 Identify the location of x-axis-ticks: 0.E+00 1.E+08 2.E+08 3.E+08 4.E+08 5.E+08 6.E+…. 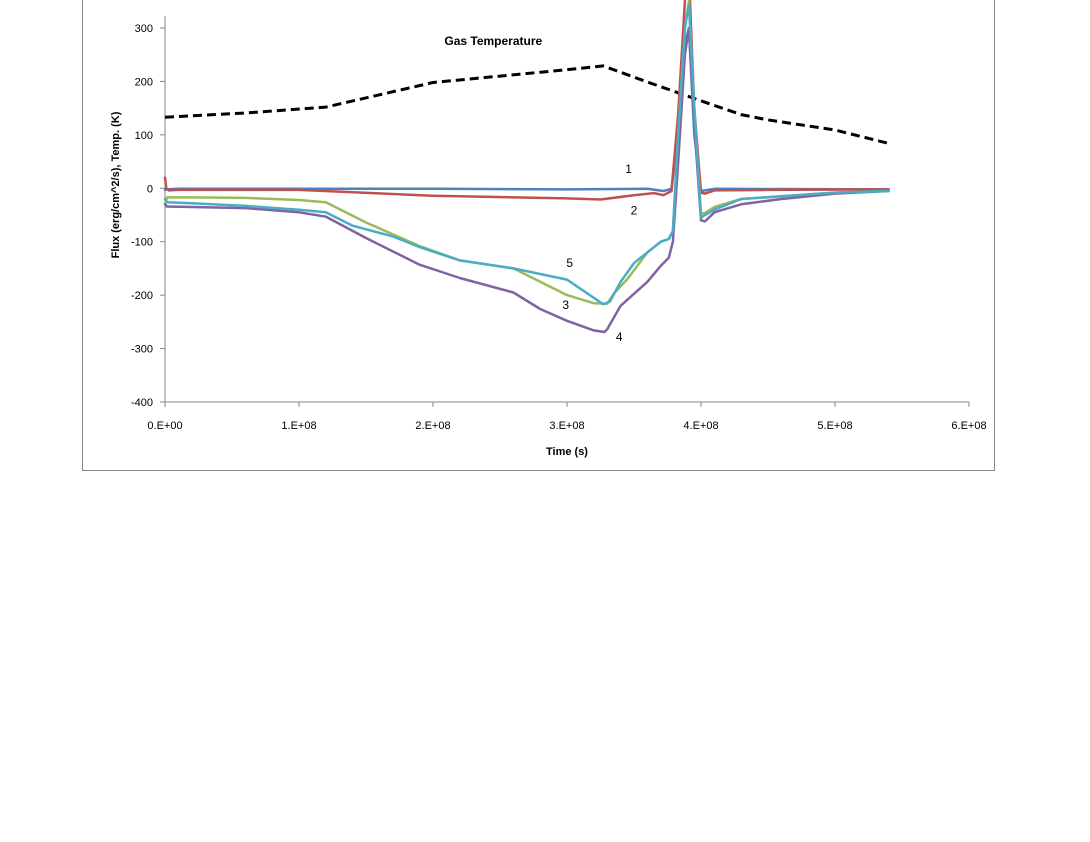
(567, 417).